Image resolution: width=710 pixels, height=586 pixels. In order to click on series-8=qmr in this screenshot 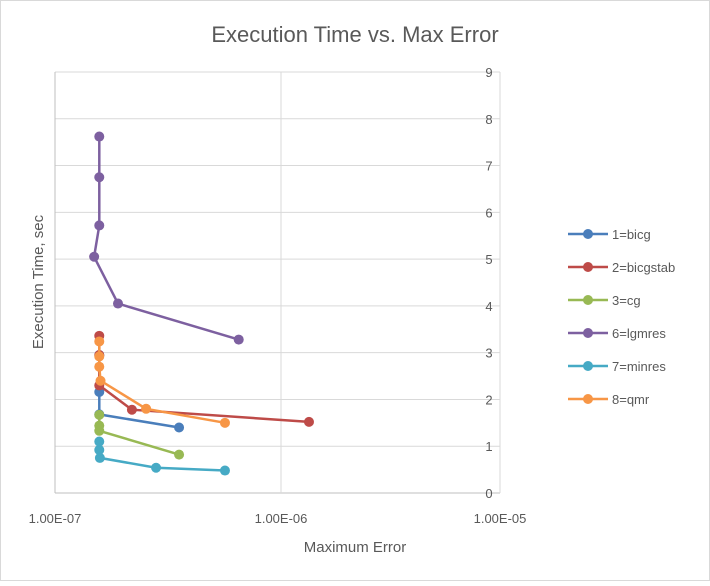, I will do `click(162, 382)`.